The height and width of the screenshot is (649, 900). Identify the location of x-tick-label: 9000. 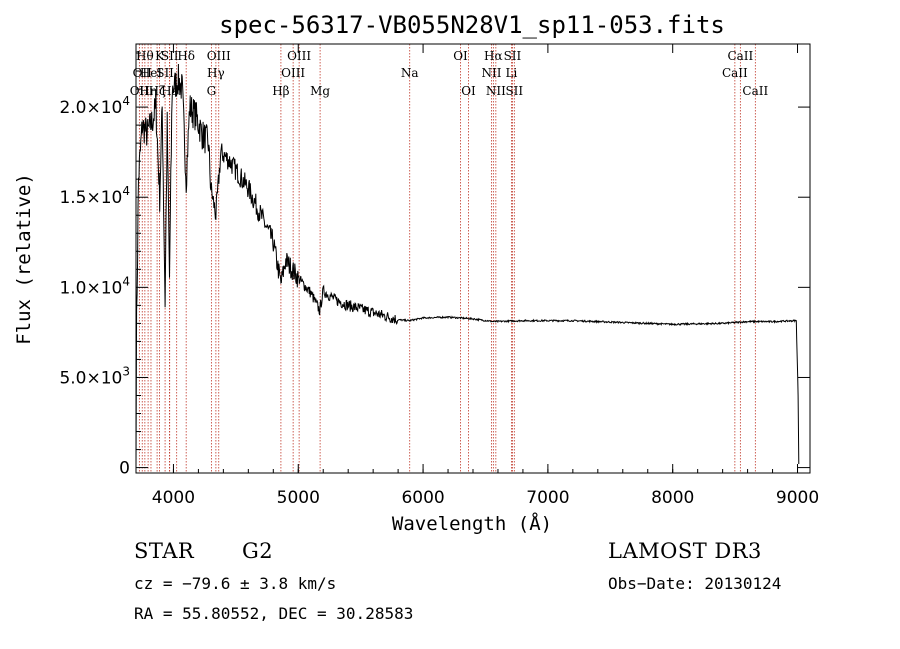
(797, 498).